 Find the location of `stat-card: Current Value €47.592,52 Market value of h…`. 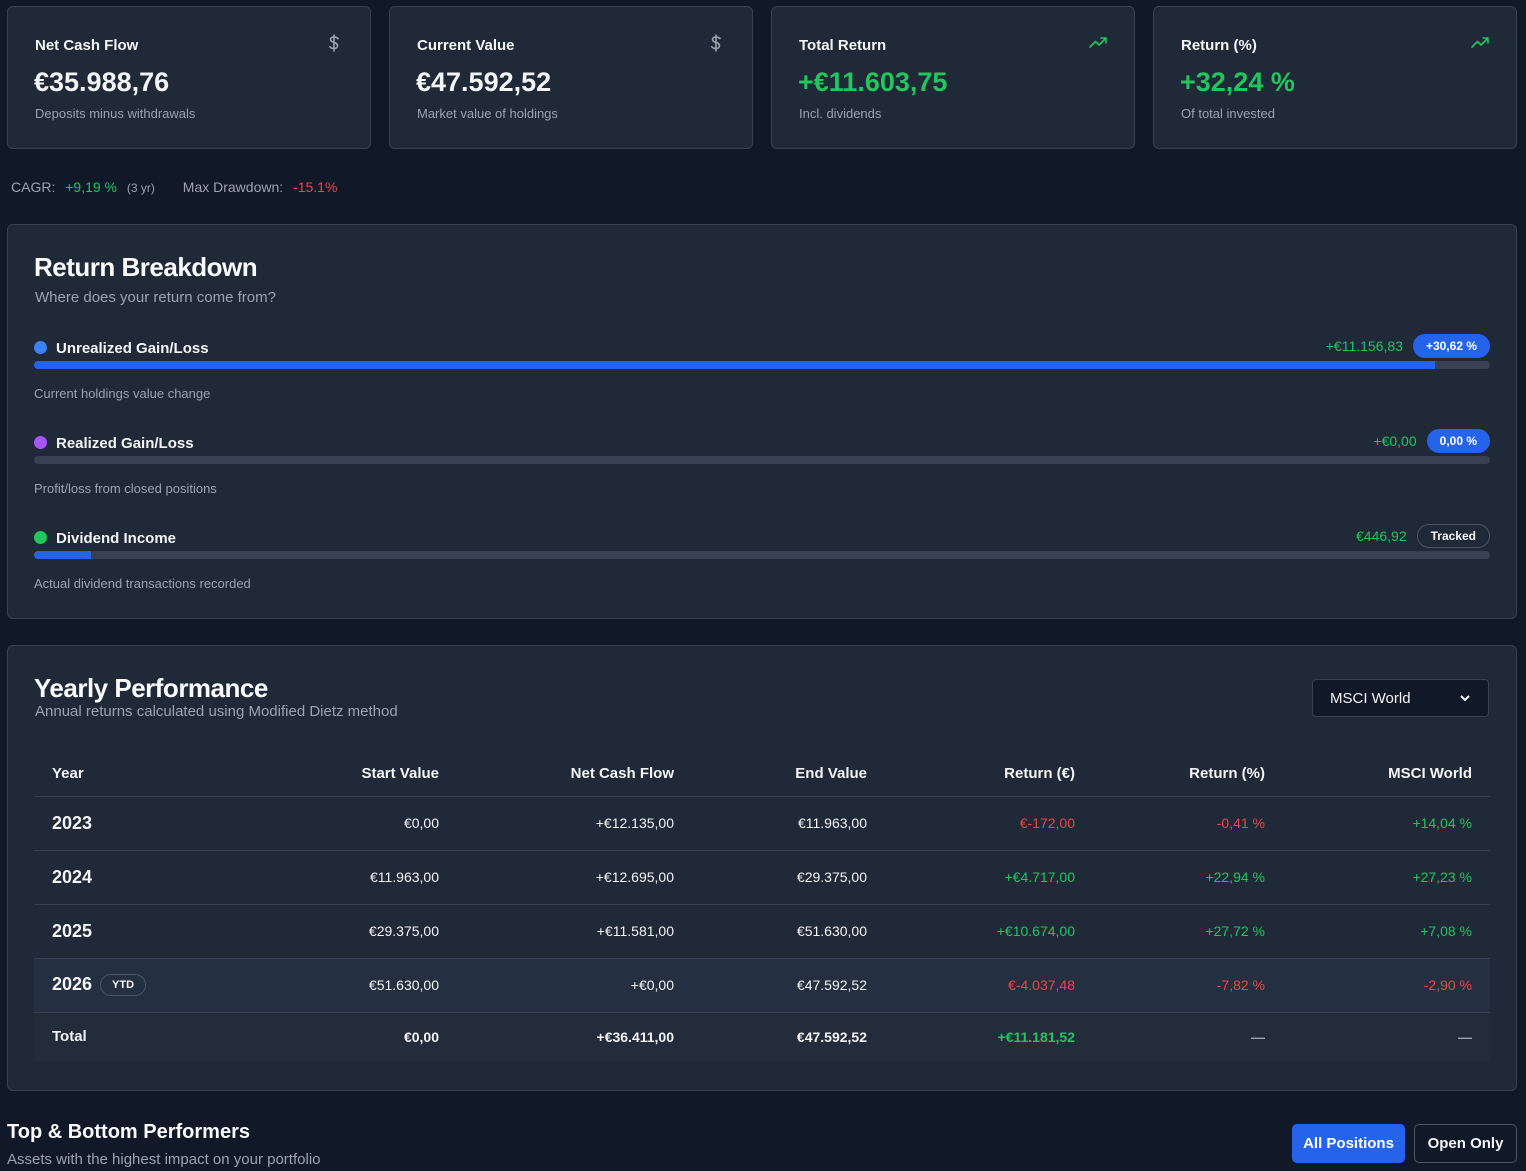

stat-card: Current Value €47.592,52 Market value of h… is located at coordinates (571, 77).